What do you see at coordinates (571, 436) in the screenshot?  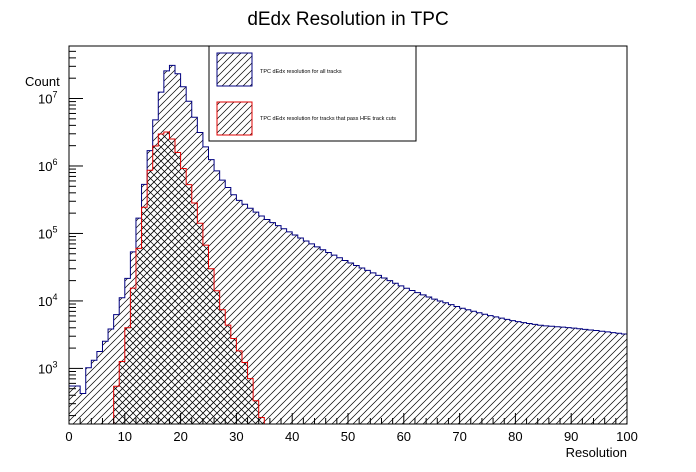 I see `x-tick-label: 90` at bounding box center [571, 436].